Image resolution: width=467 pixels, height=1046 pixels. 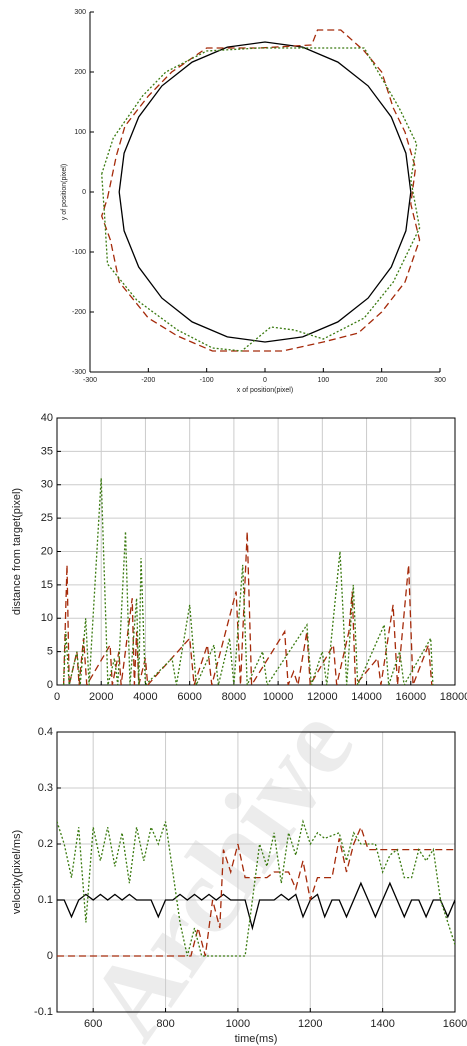 What do you see at coordinates (45, 844) in the screenshot?
I see `y-tick-label: 0.2` at bounding box center [45, 844].